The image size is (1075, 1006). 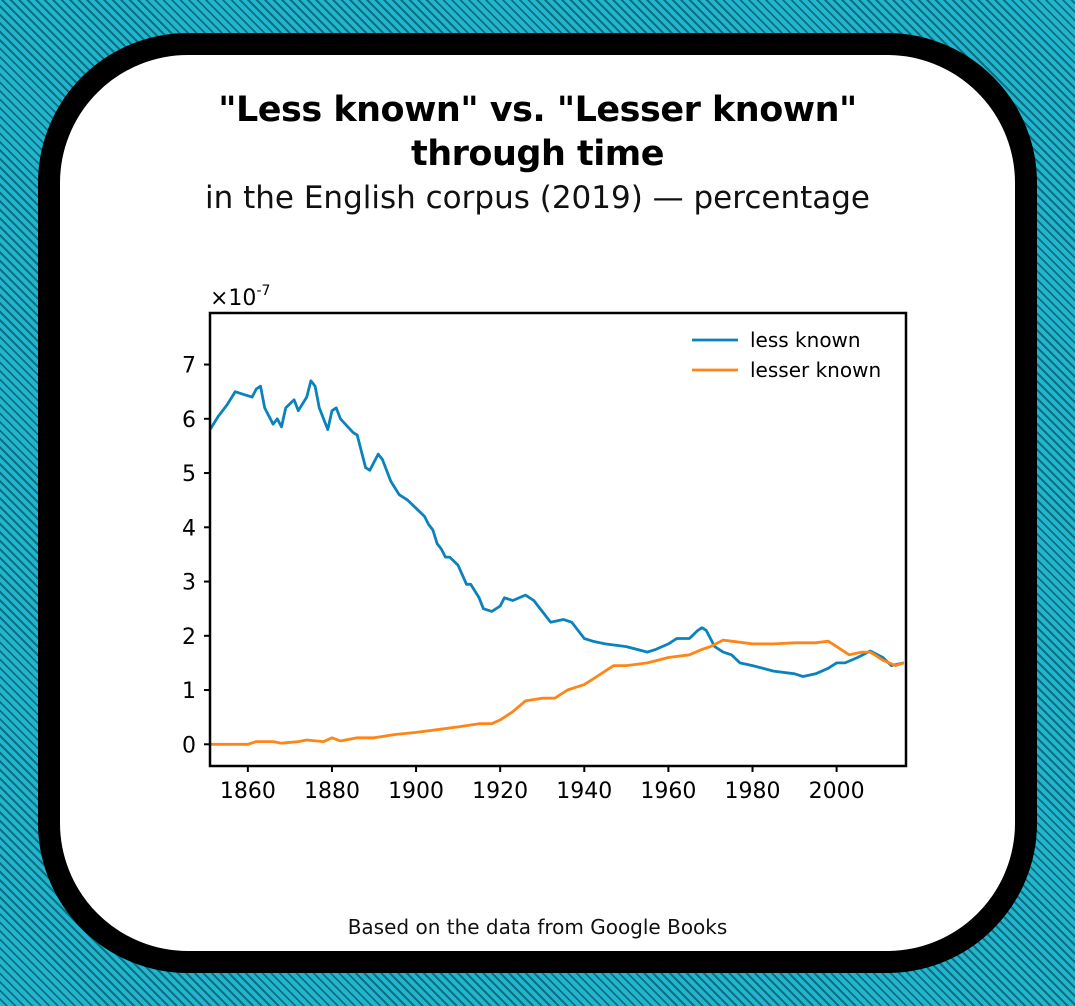 I want to click on legend-label: less known, so click(x=805, y=340).